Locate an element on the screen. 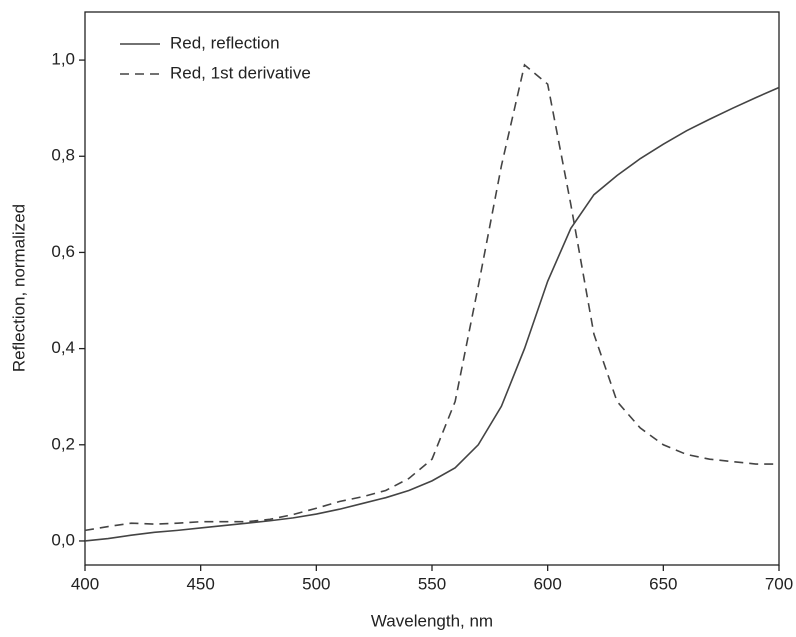 This screenshot has height=637, width=796. x-tick-label: 450 is located at coordinates (200, 583).